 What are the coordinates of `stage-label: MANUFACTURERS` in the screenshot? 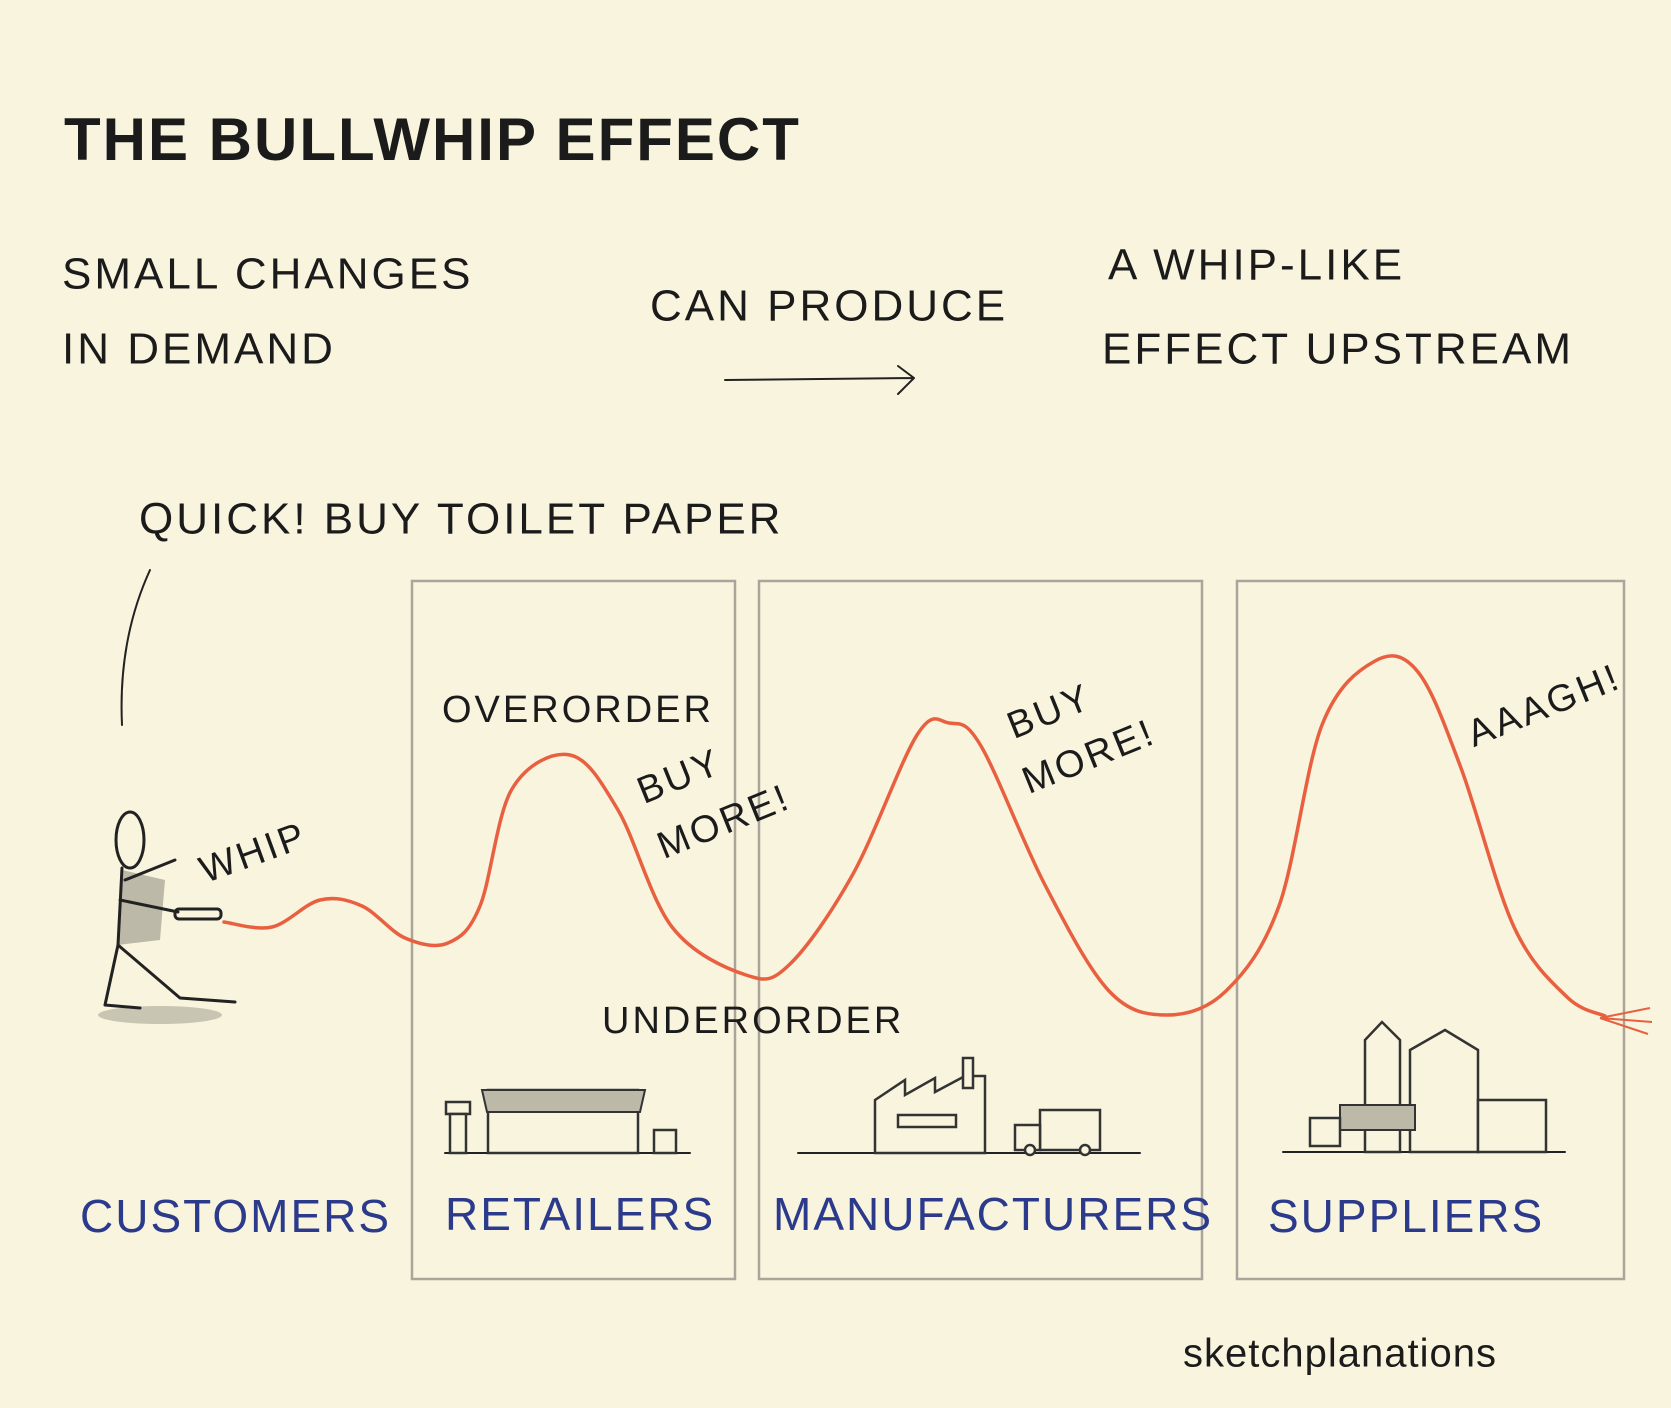 It's located at (993, 1214).